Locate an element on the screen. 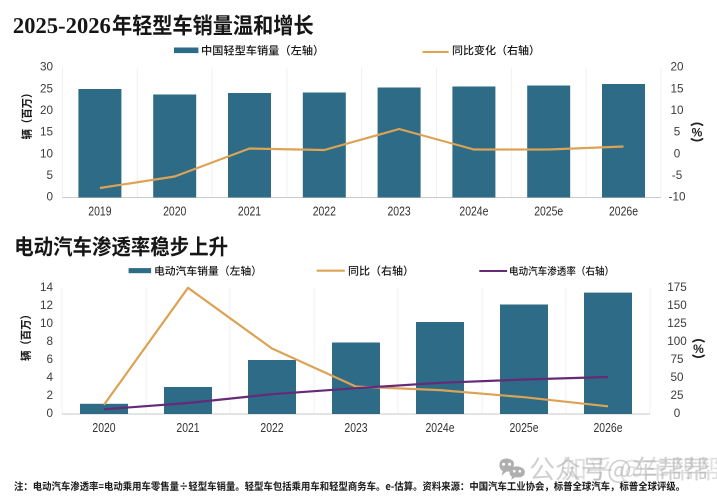 The height and width of the screenshot is (500, 717). svg-text: 8 is located at coordinates (49, 341).